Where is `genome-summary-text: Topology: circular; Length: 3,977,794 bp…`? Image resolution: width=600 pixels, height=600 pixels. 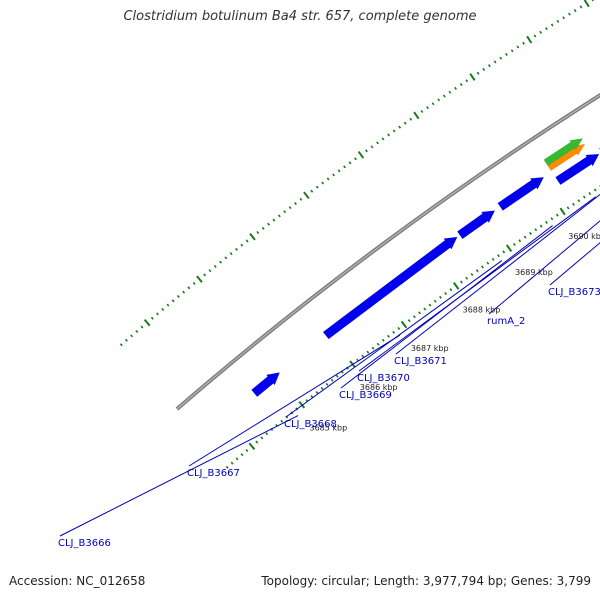
genome-summary-text: Topology: circular; Length: 3,977,794 bp… is located at coordinates (426, 581).